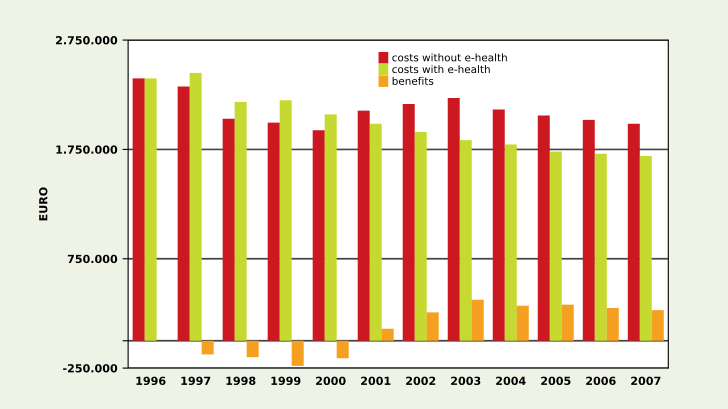 This screenshot has height=409, width=728. Describe the element at coordinates (151, 381) in the screenshot. I see `x-tick-label: 1996` at that location.